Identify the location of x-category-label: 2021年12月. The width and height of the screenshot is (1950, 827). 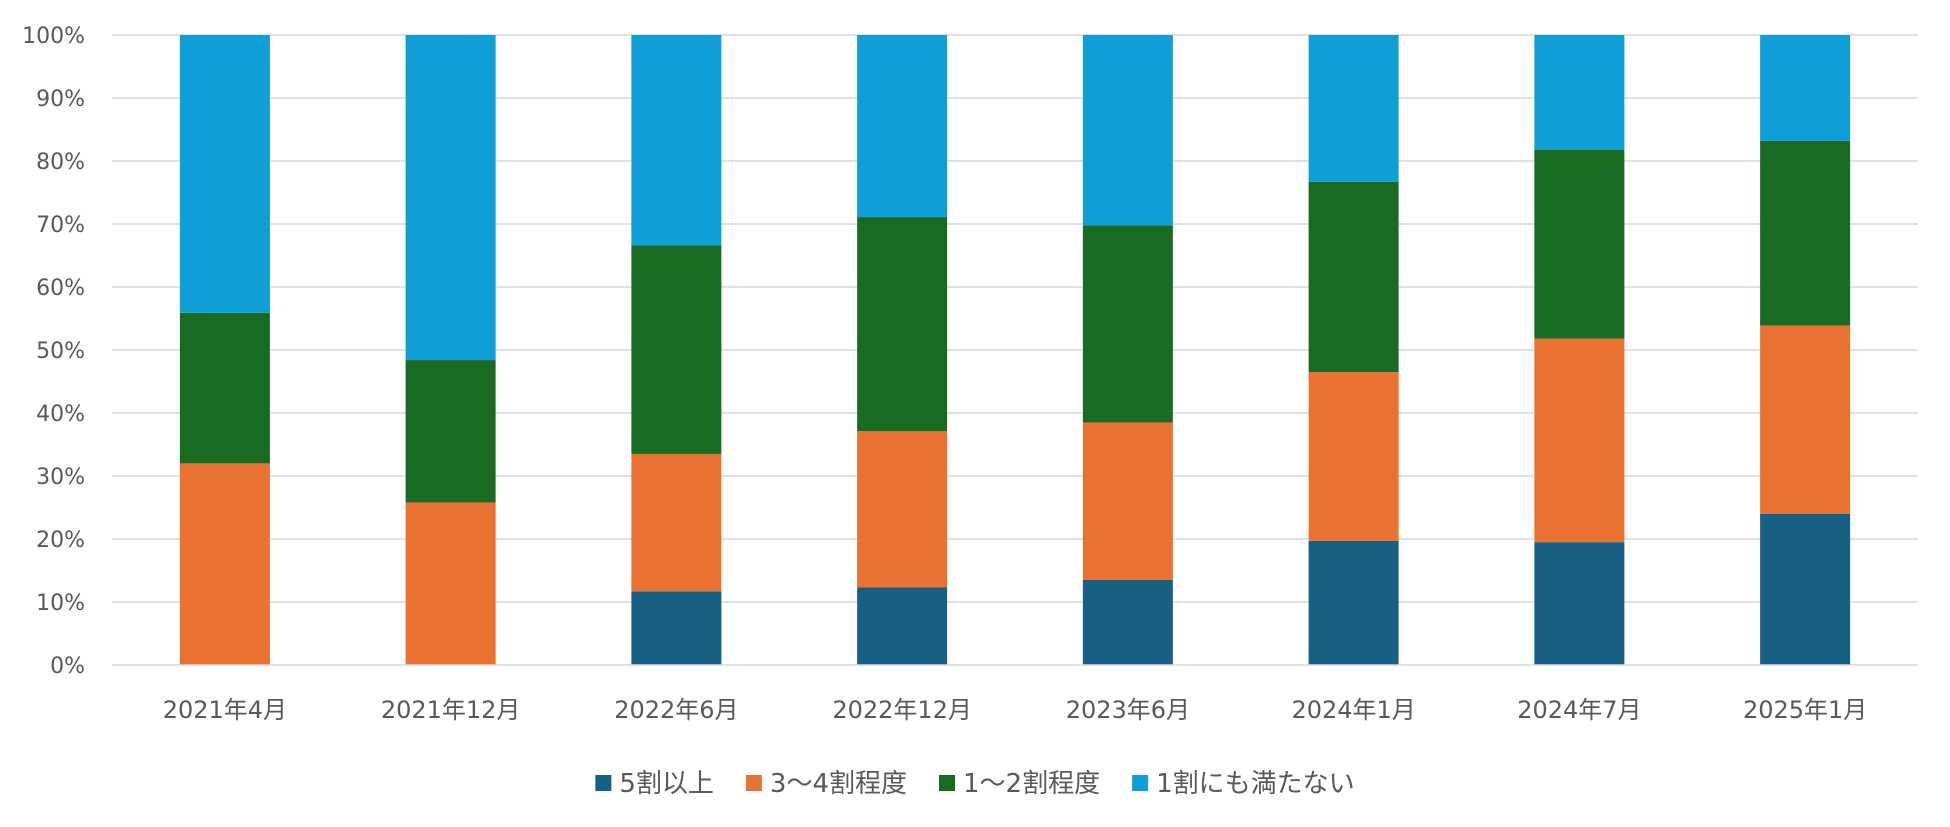
(451, 710).